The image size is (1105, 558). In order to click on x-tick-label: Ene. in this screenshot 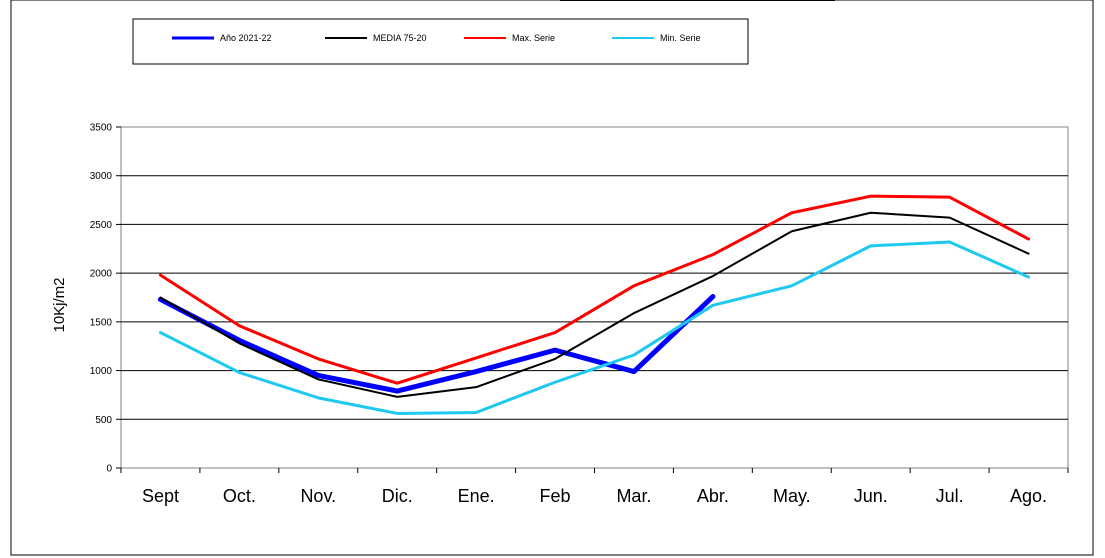, I will do `click(476, 496)`.